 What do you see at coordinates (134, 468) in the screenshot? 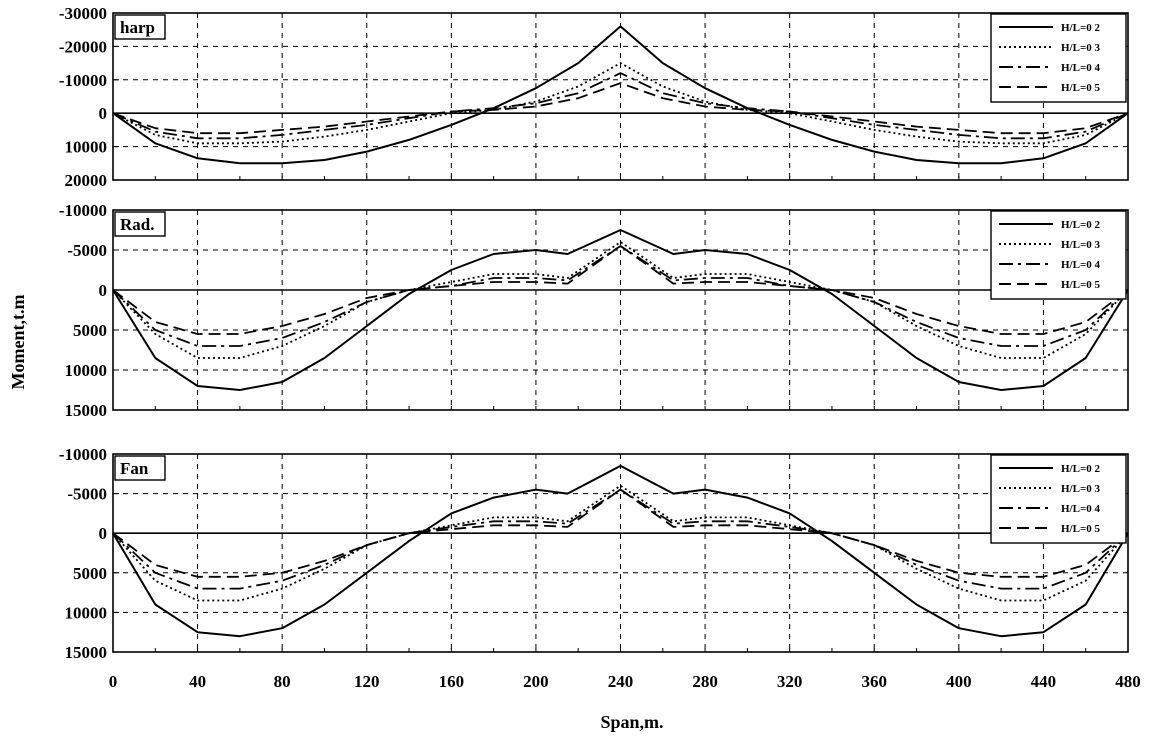
I see `panel-title: Fan` at bounding box center [134, 468].